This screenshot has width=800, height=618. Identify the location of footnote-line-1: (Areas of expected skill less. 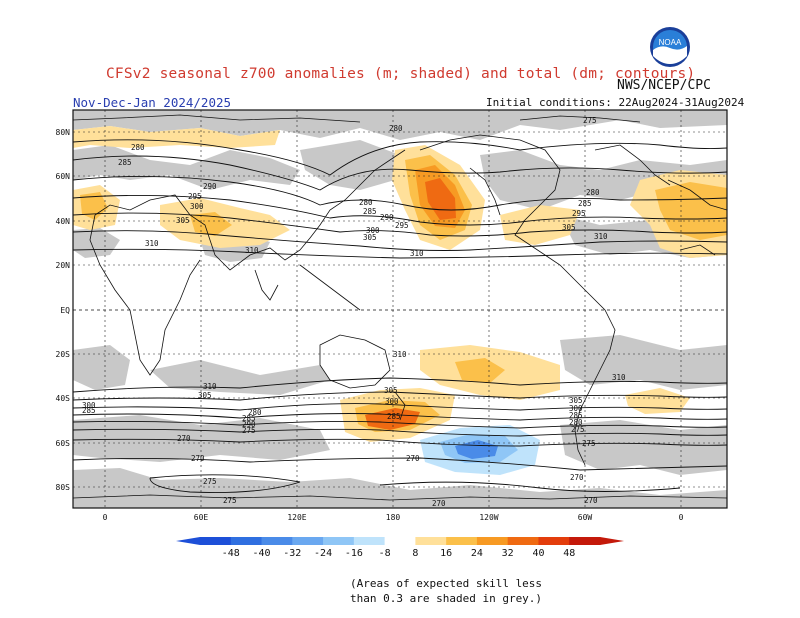
(446, 583).